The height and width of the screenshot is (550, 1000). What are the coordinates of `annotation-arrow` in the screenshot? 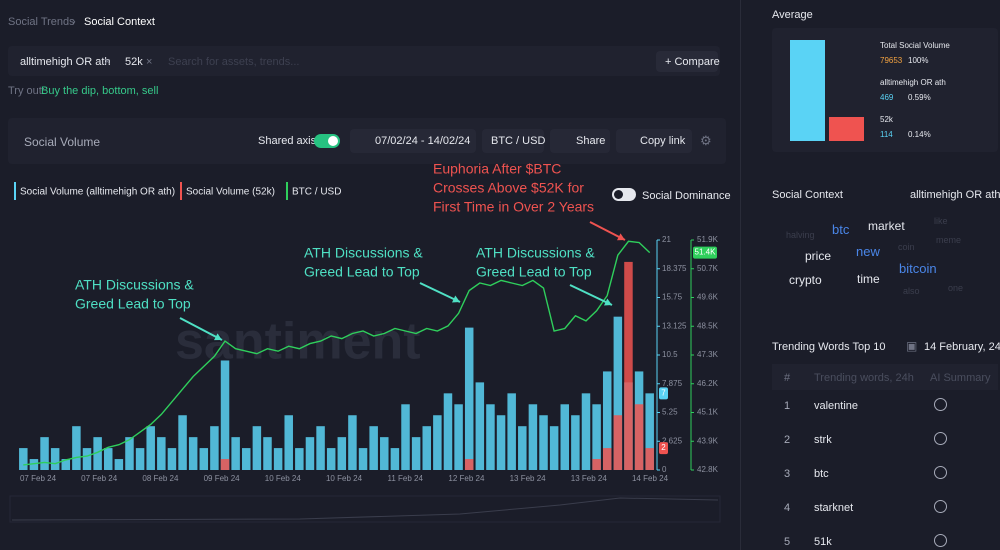 It's located at (591, 295).